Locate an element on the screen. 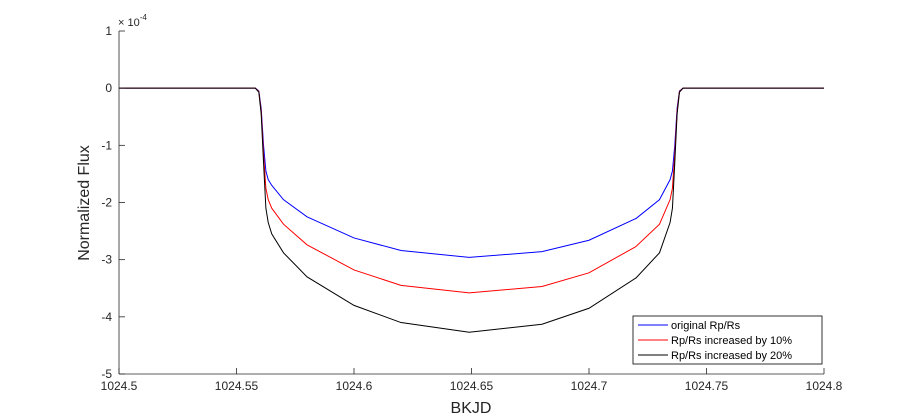 The height and width of the screenshot is (420, 910). y-tick-label: 1 is located at coordinates (108, 31).